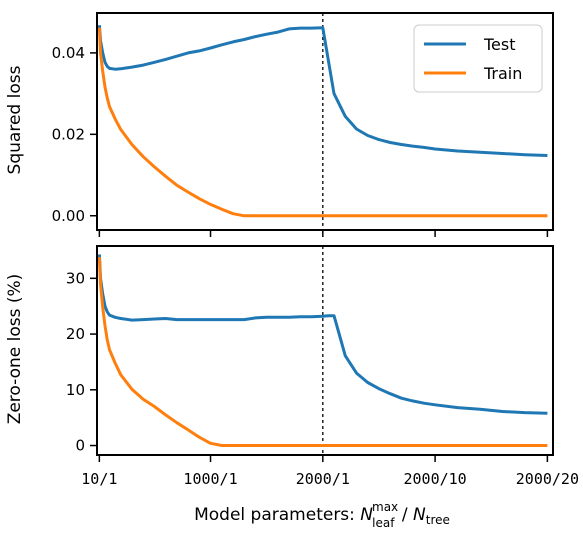 The height and width of the screenshot is (537, 583). I want to click on top-x-ticks, so click(323, 233).